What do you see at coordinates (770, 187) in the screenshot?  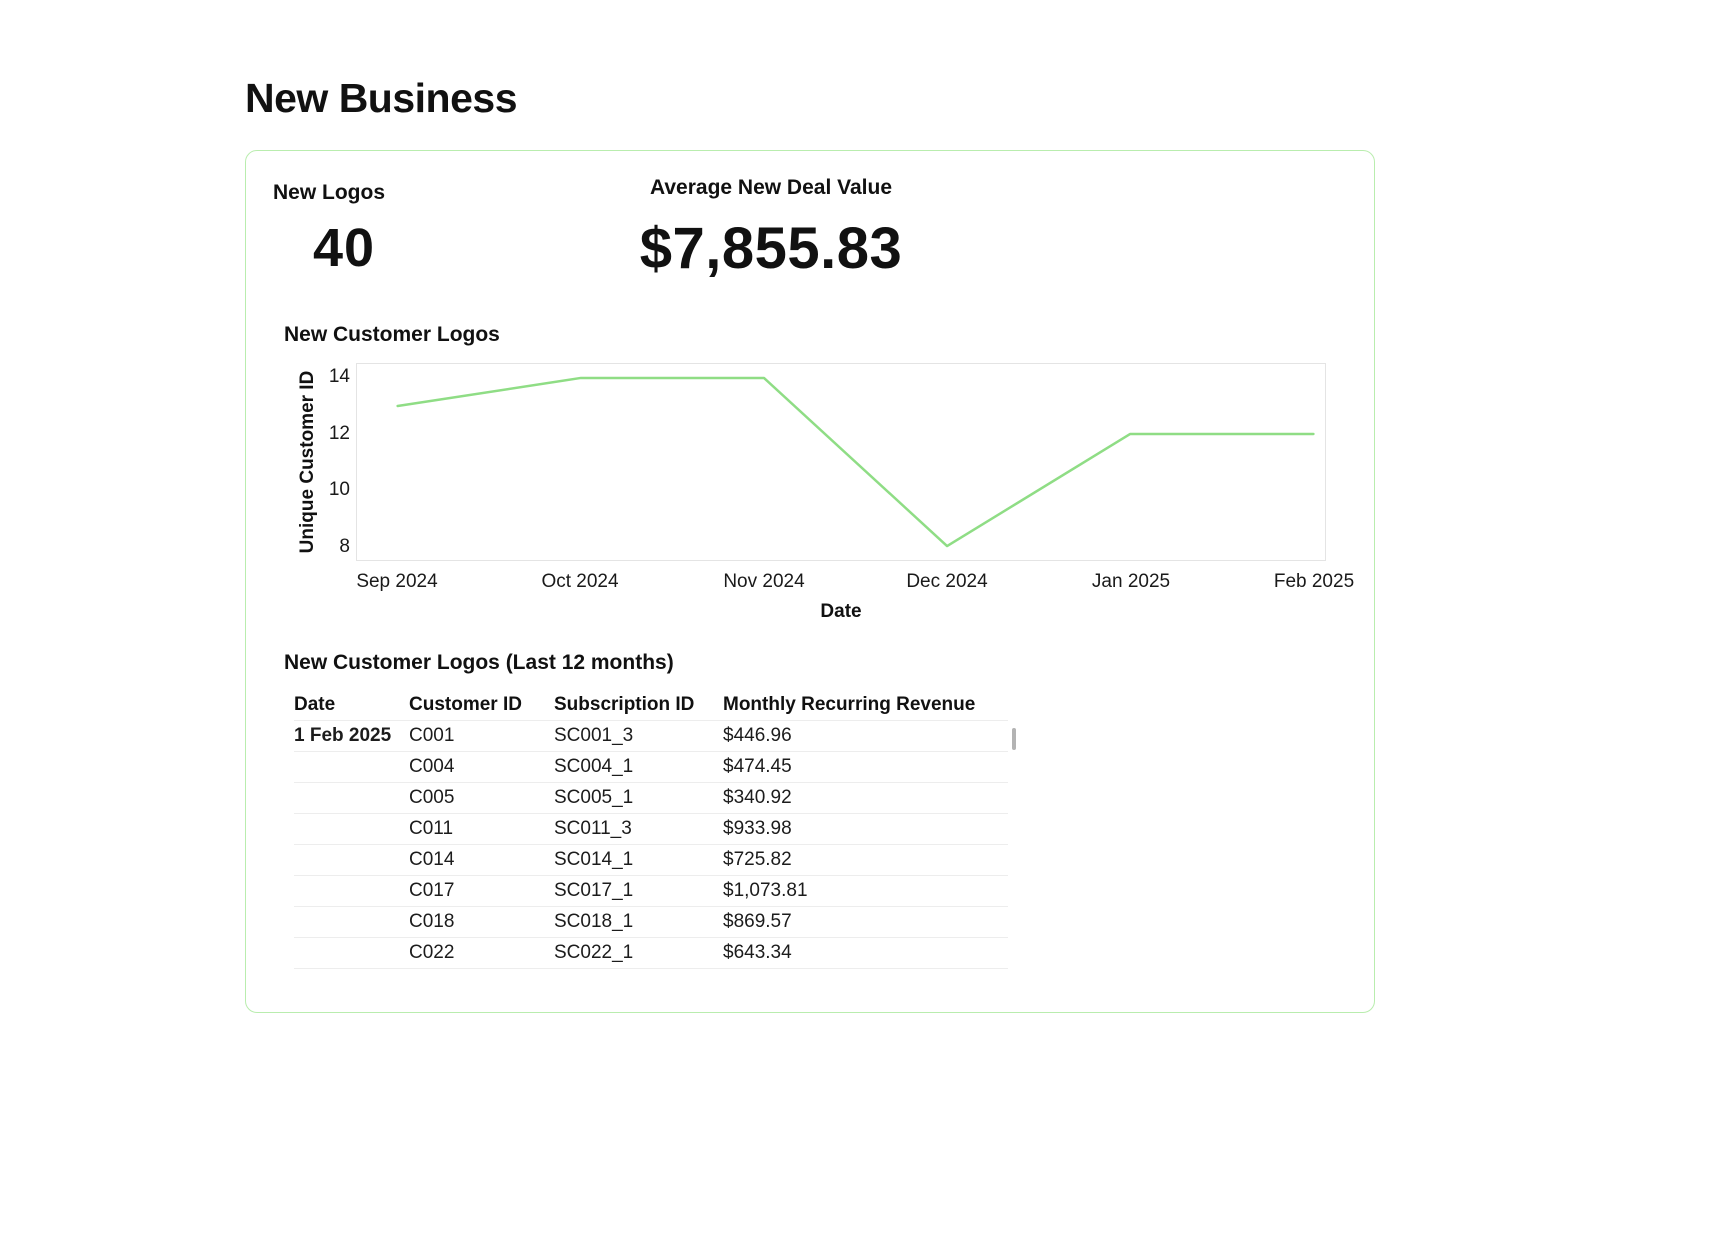 I see `kpi-avg-new-deal-label: Average New Deal Value` at bounding box center [770, 187].